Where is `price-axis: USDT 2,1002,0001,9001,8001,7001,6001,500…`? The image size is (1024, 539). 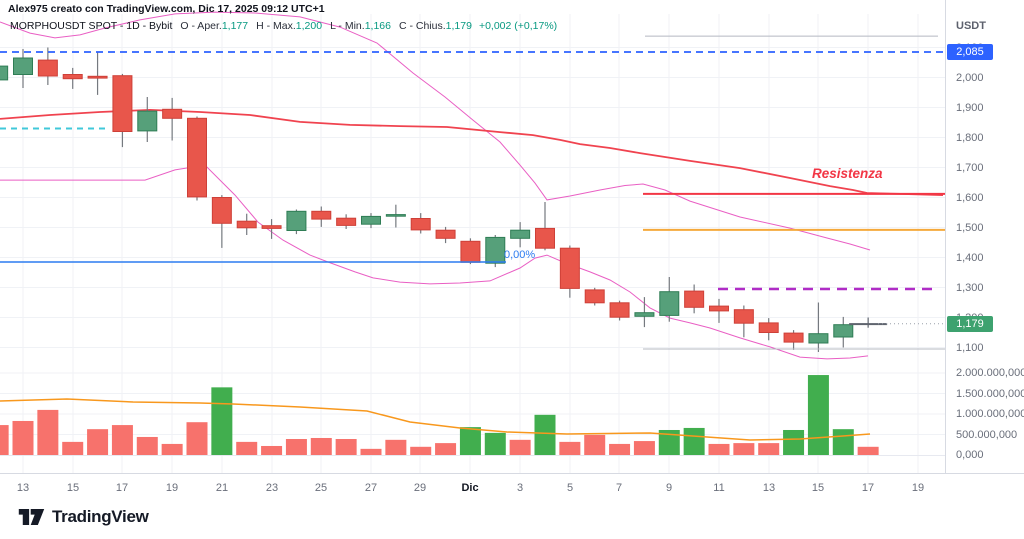 price-axis: USDT 2,1002,0001,9001,8001,7001,6001,500… is located at coordinates (984, 236).